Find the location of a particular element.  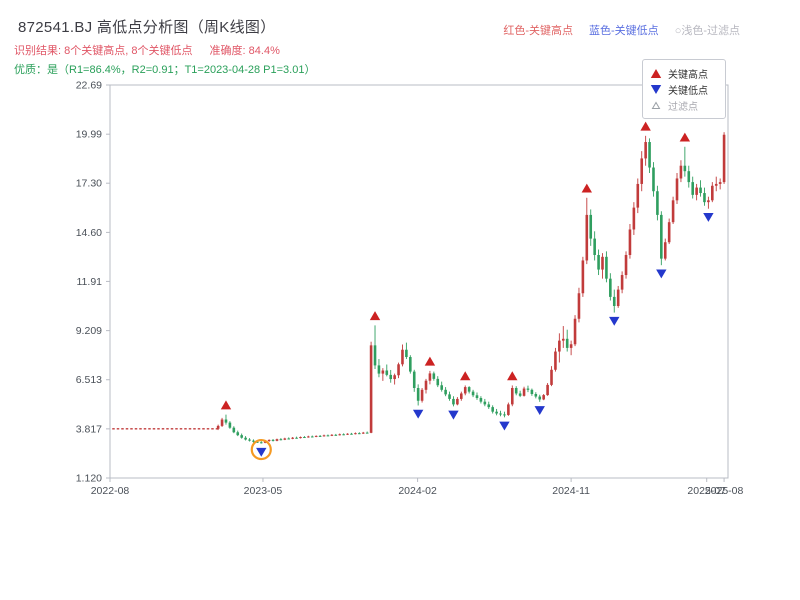

legend-item: 关键低点 is located at coordinates (684, 89).